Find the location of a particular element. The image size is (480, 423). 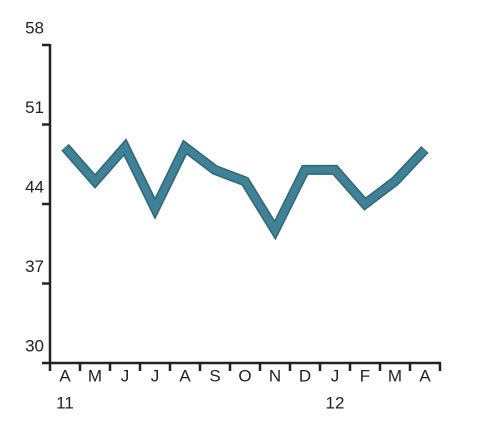

x-tick-label: O is located at coordinates (244, 375).